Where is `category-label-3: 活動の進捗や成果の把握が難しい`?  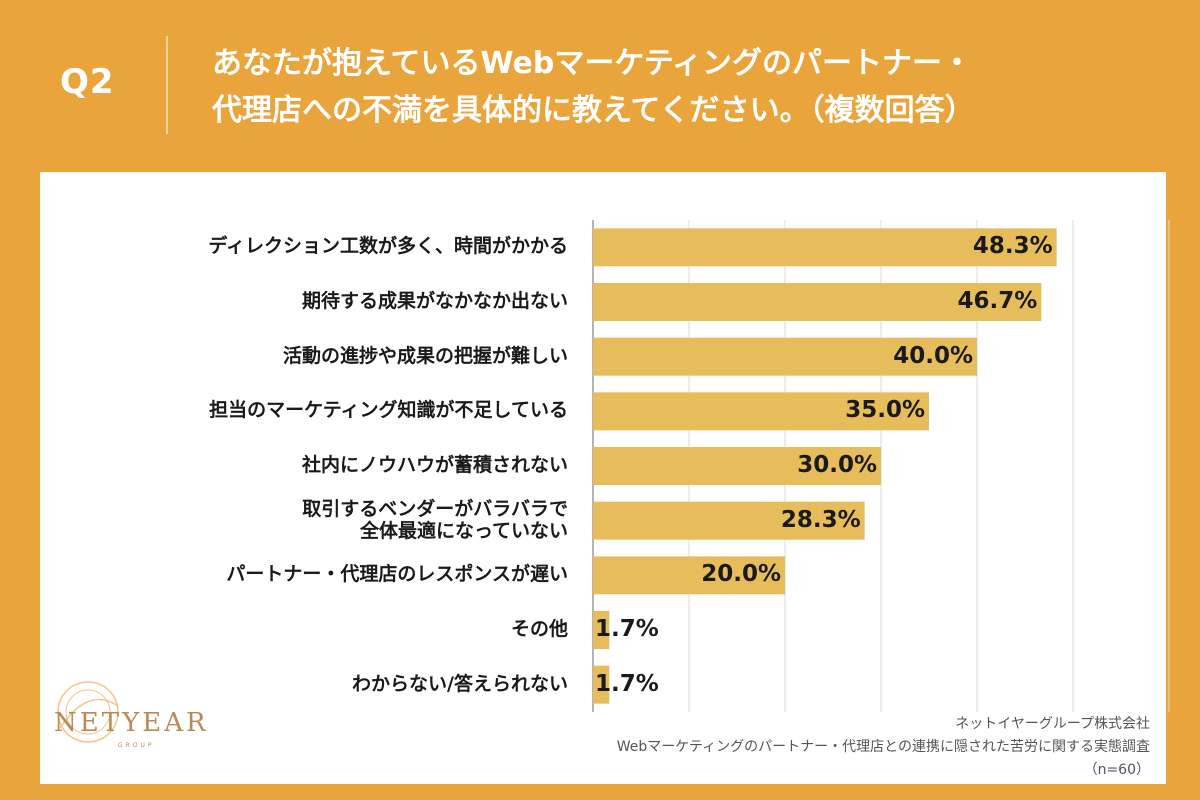
category-label-3: 活動の進捗や成果の把握が難しい is located at coordinates (425, 356).